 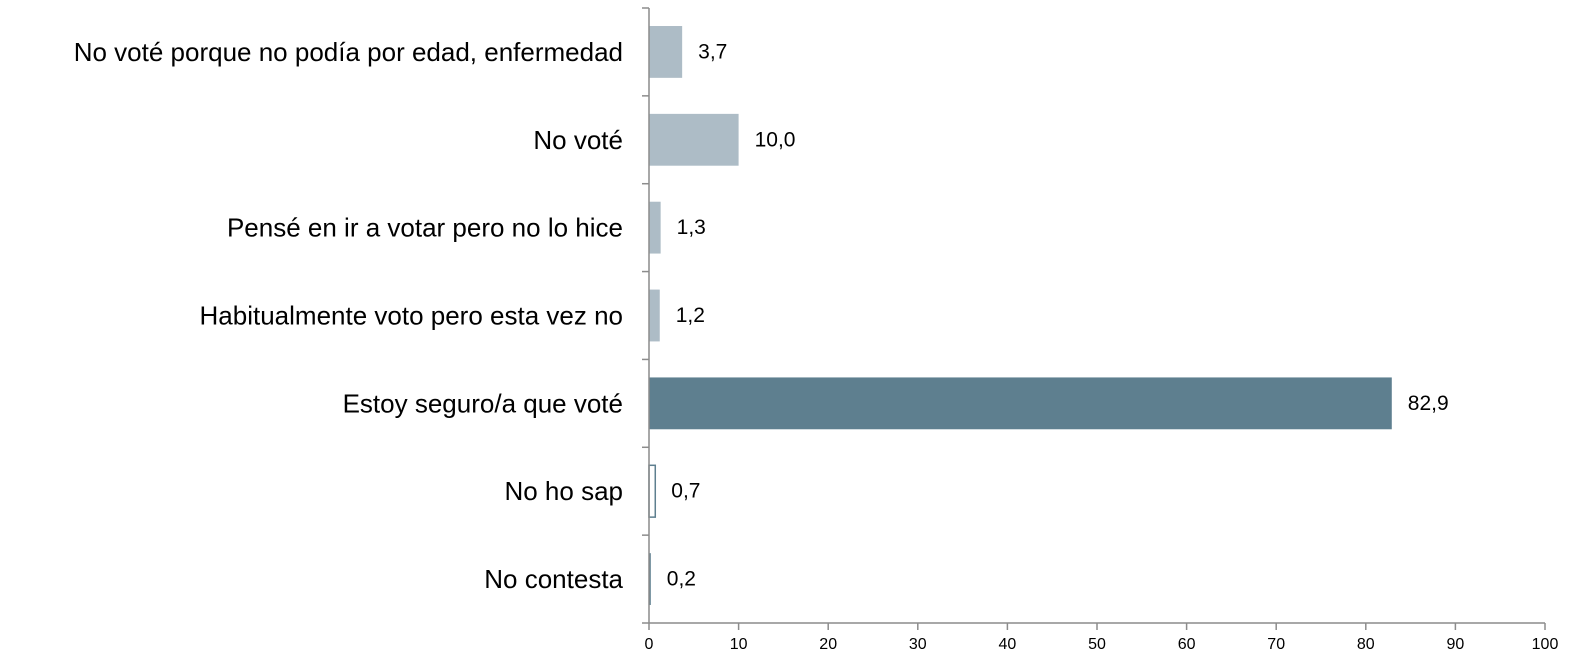 What do you see at coordinates (649, 644) in the screenshot?
I see `x-tick-label-0: 0` at bounding box center [649, 644].